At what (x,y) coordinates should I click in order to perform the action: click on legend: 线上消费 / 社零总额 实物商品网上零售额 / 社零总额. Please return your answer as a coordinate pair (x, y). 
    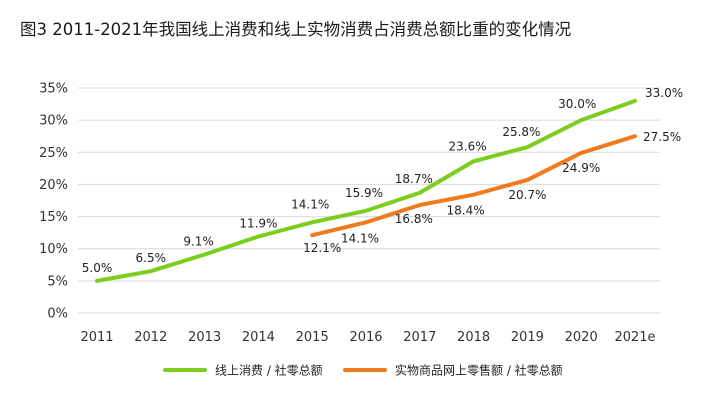
    Looking at the image, I should click on (363, 370).